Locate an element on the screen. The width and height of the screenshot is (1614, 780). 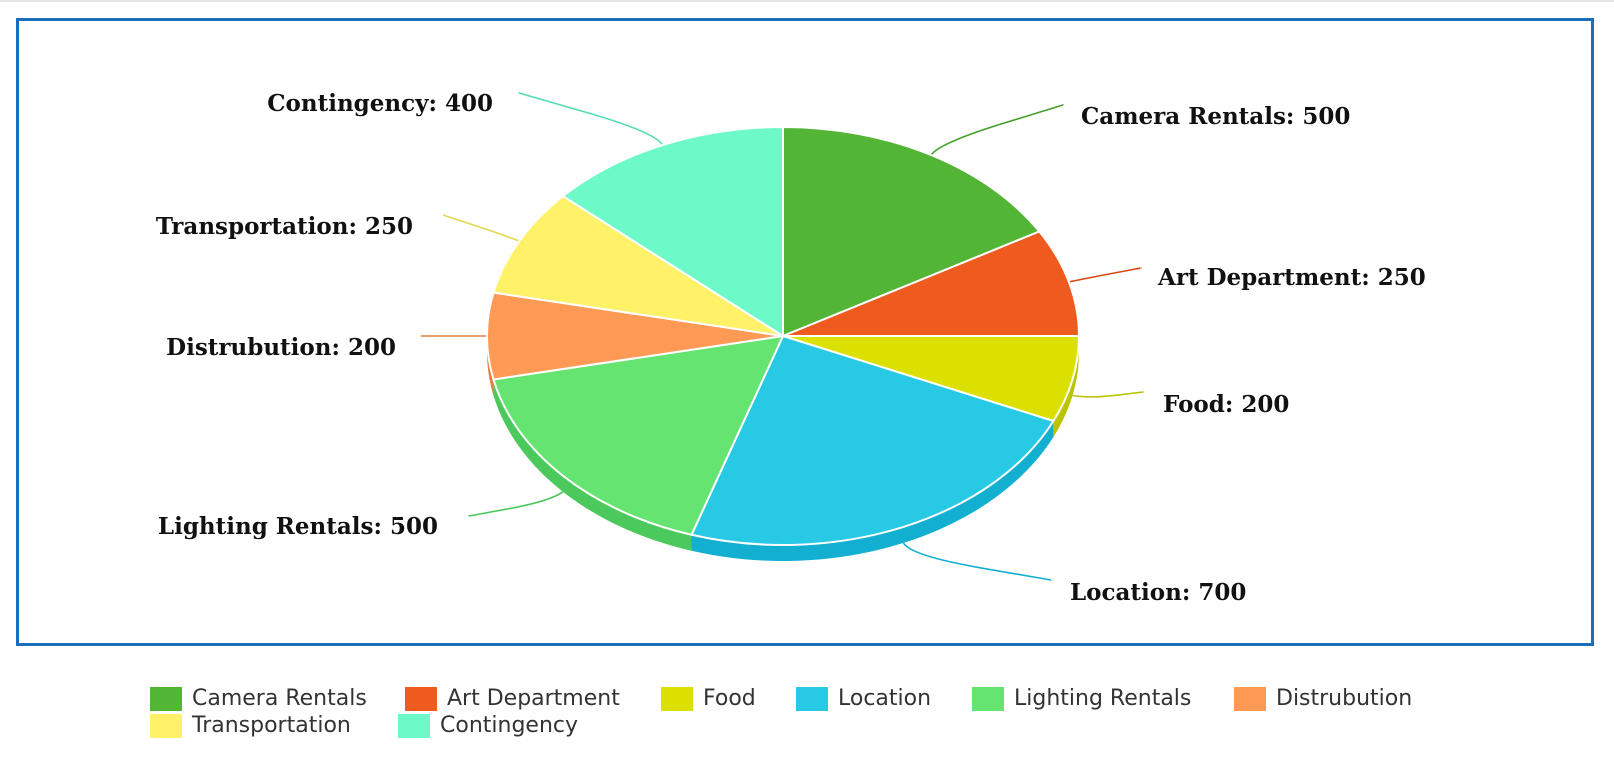
pie-side-location is located at coordinates (872, 491).